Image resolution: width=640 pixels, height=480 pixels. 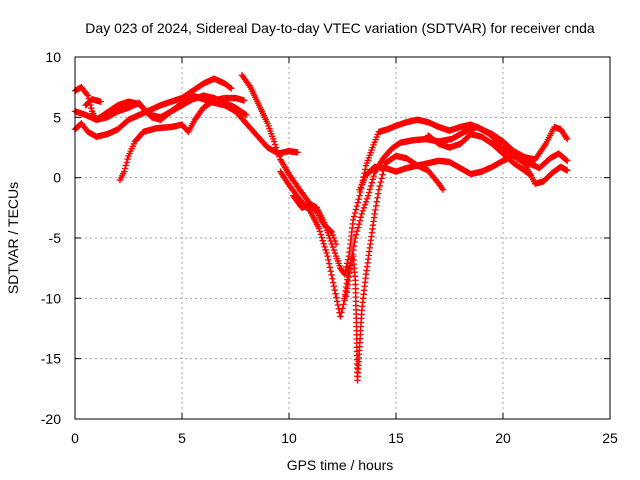 I want to click on y-tick-label: -5, so click(x=55, y=238).